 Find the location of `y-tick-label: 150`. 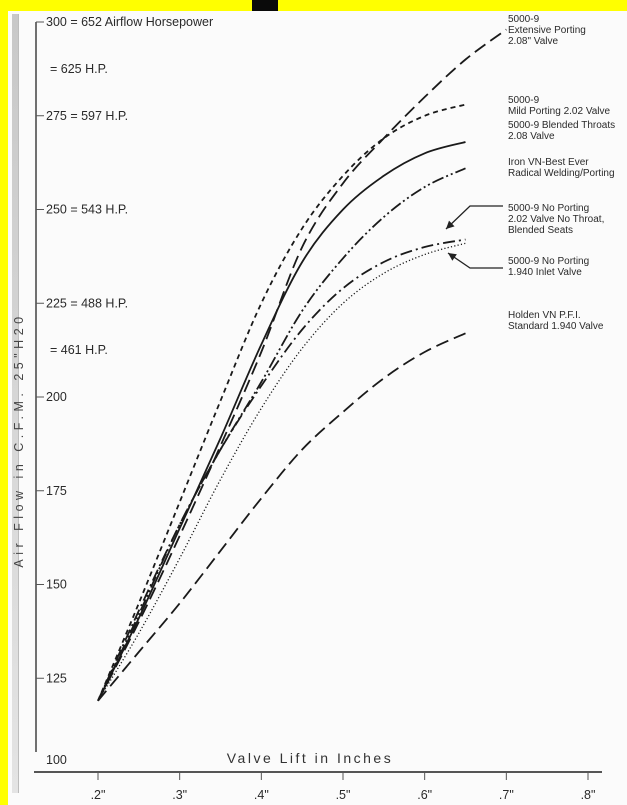

y-tick-label: 150 is located at coordinates (56, 585).